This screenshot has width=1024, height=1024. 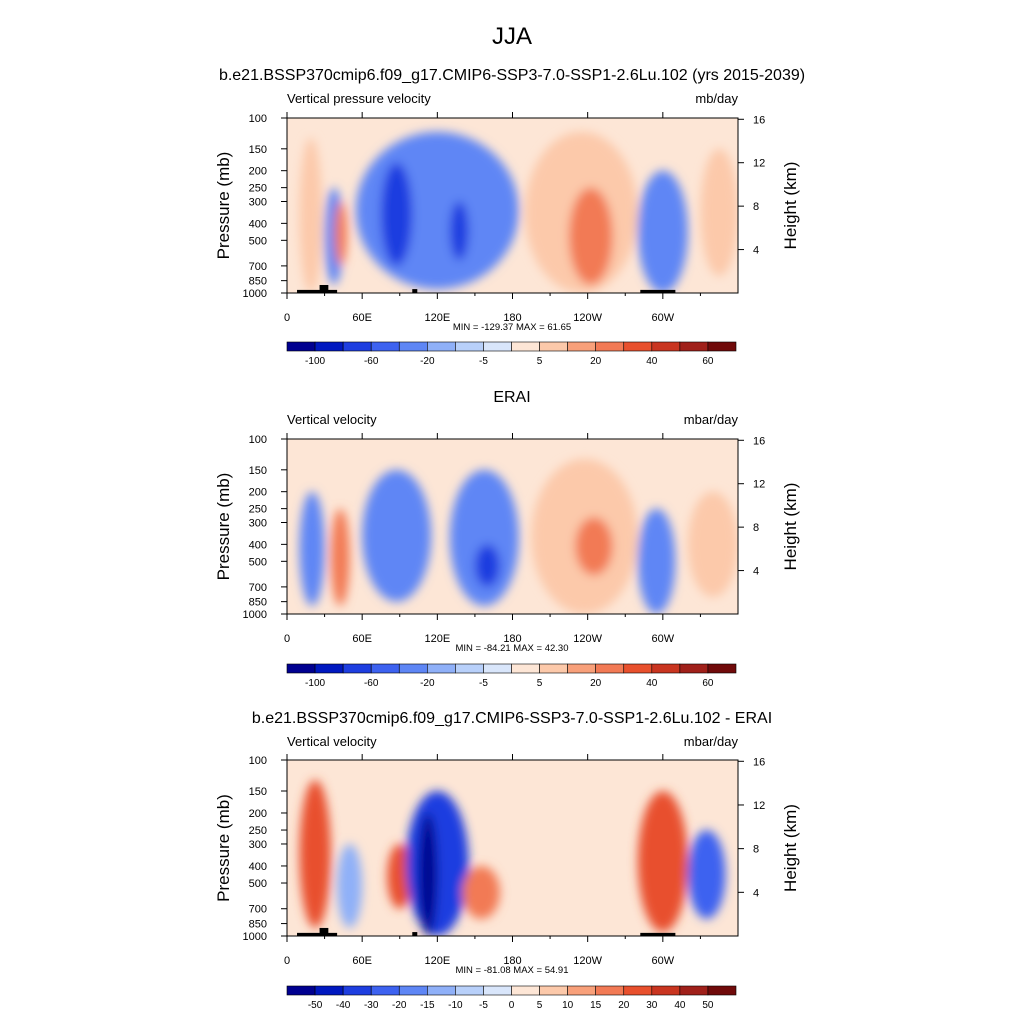 What do you see at coordinates (315, 683) in the screenshot?
I see `colorbar-label: -100` at bounding box center [315, 683].